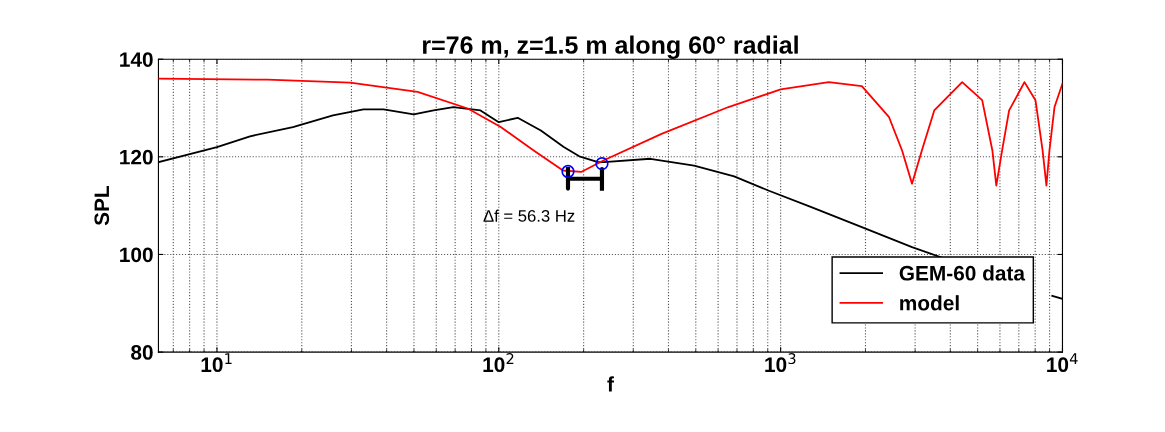 The image size is (1165, 432). I want to click on chart-title: r=76 m, z=1.5 m along 60° radial, so click(610, 47).